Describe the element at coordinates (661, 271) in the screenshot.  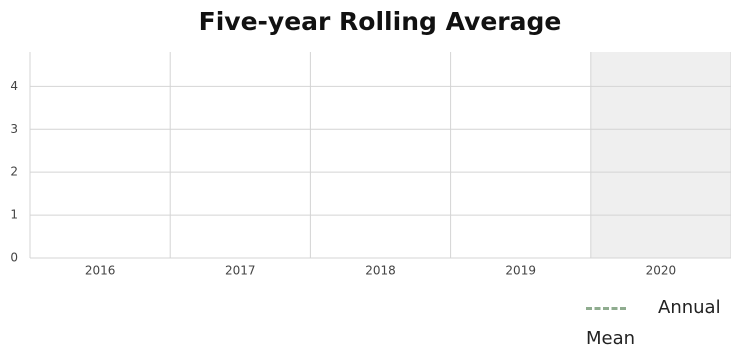
I see `x-tick-label: 2020` at that location.